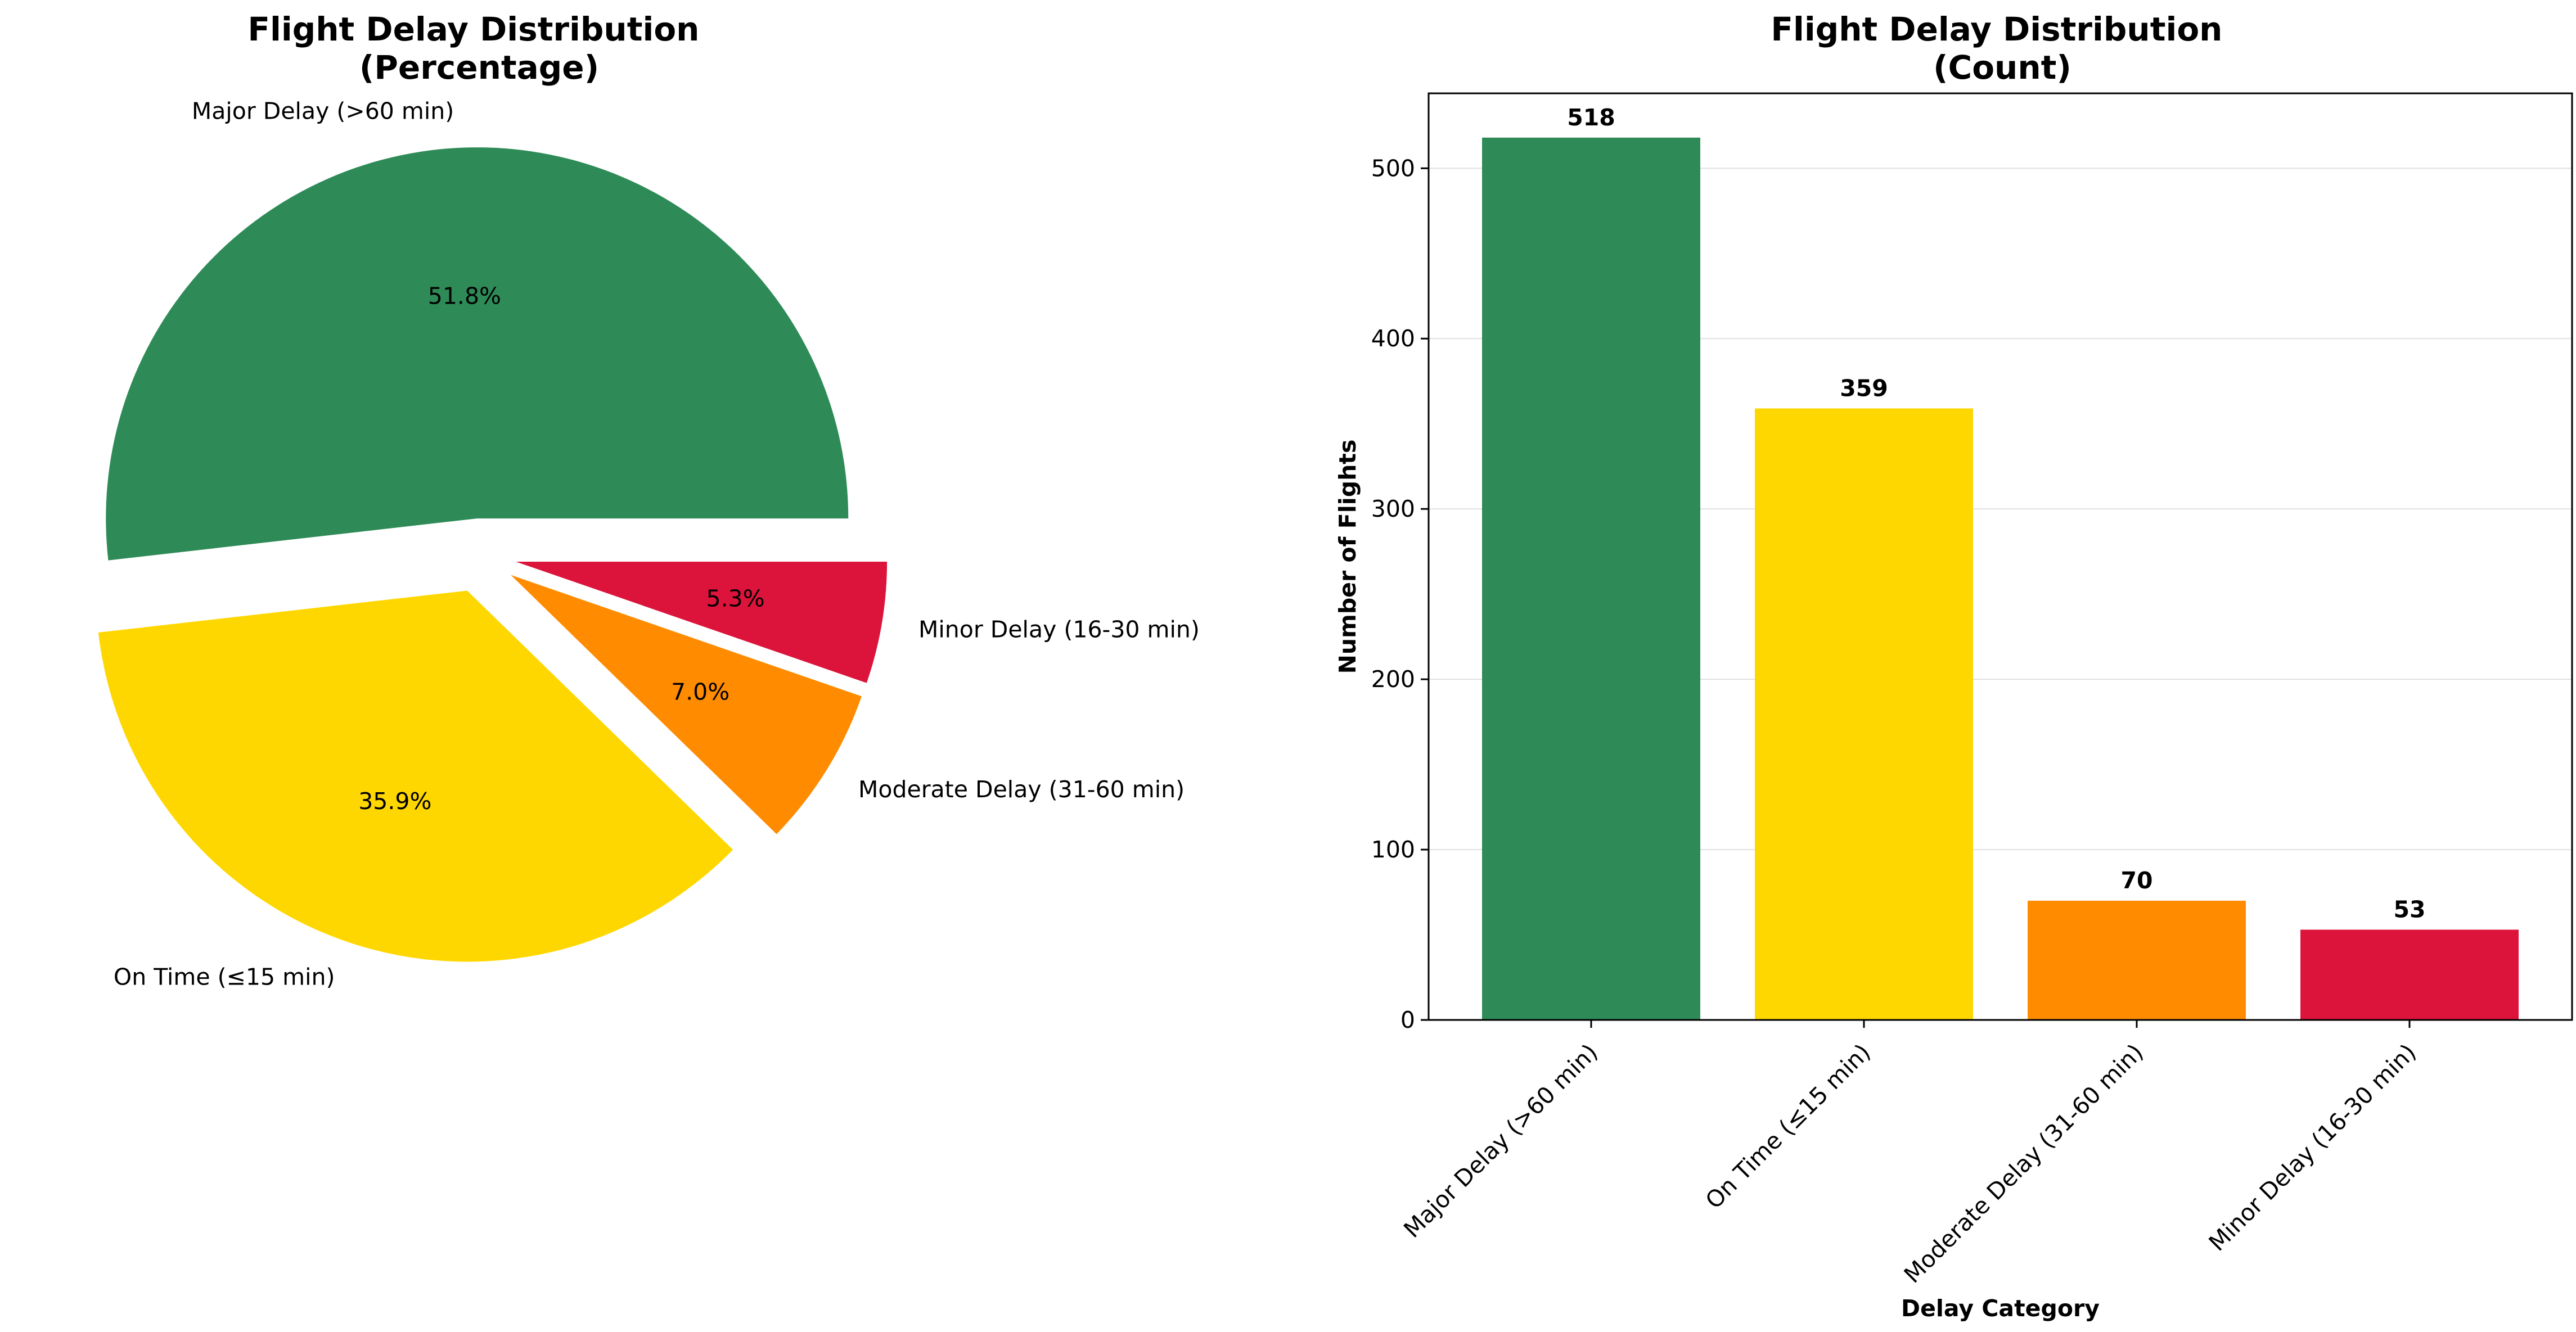 The image size is (2576, 1332). Describe the element at coordinates (415, 776) in the screenshot. I see `pie-slice-on-time-15-min` at that location.